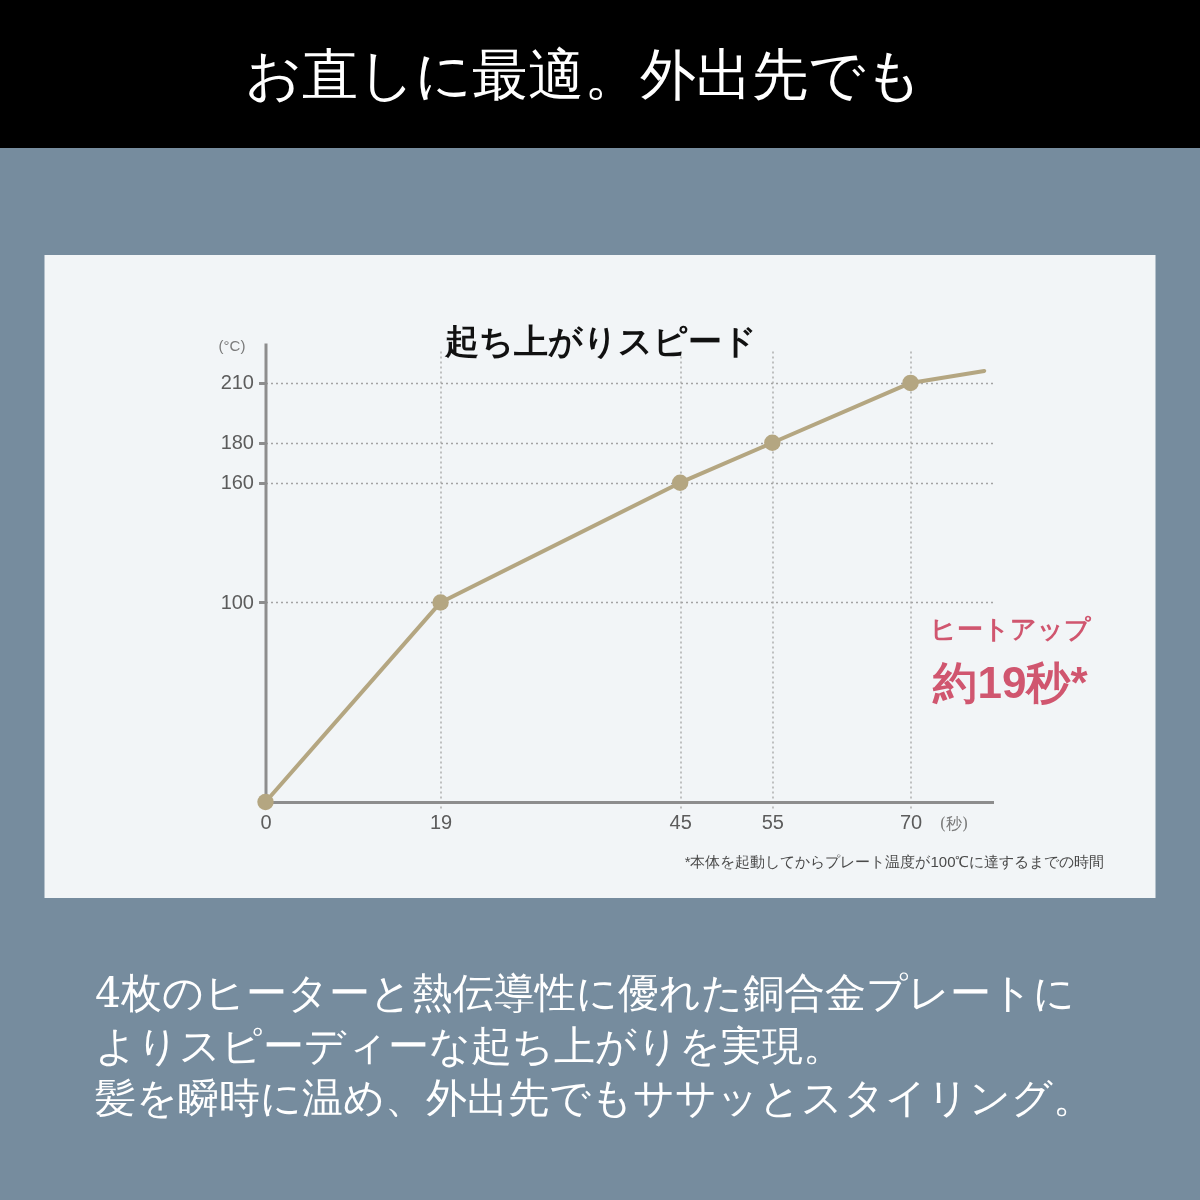  Describe the element at coordinates (911, 821) in the screenshot. I see `x-tick-label: 70` at that location.